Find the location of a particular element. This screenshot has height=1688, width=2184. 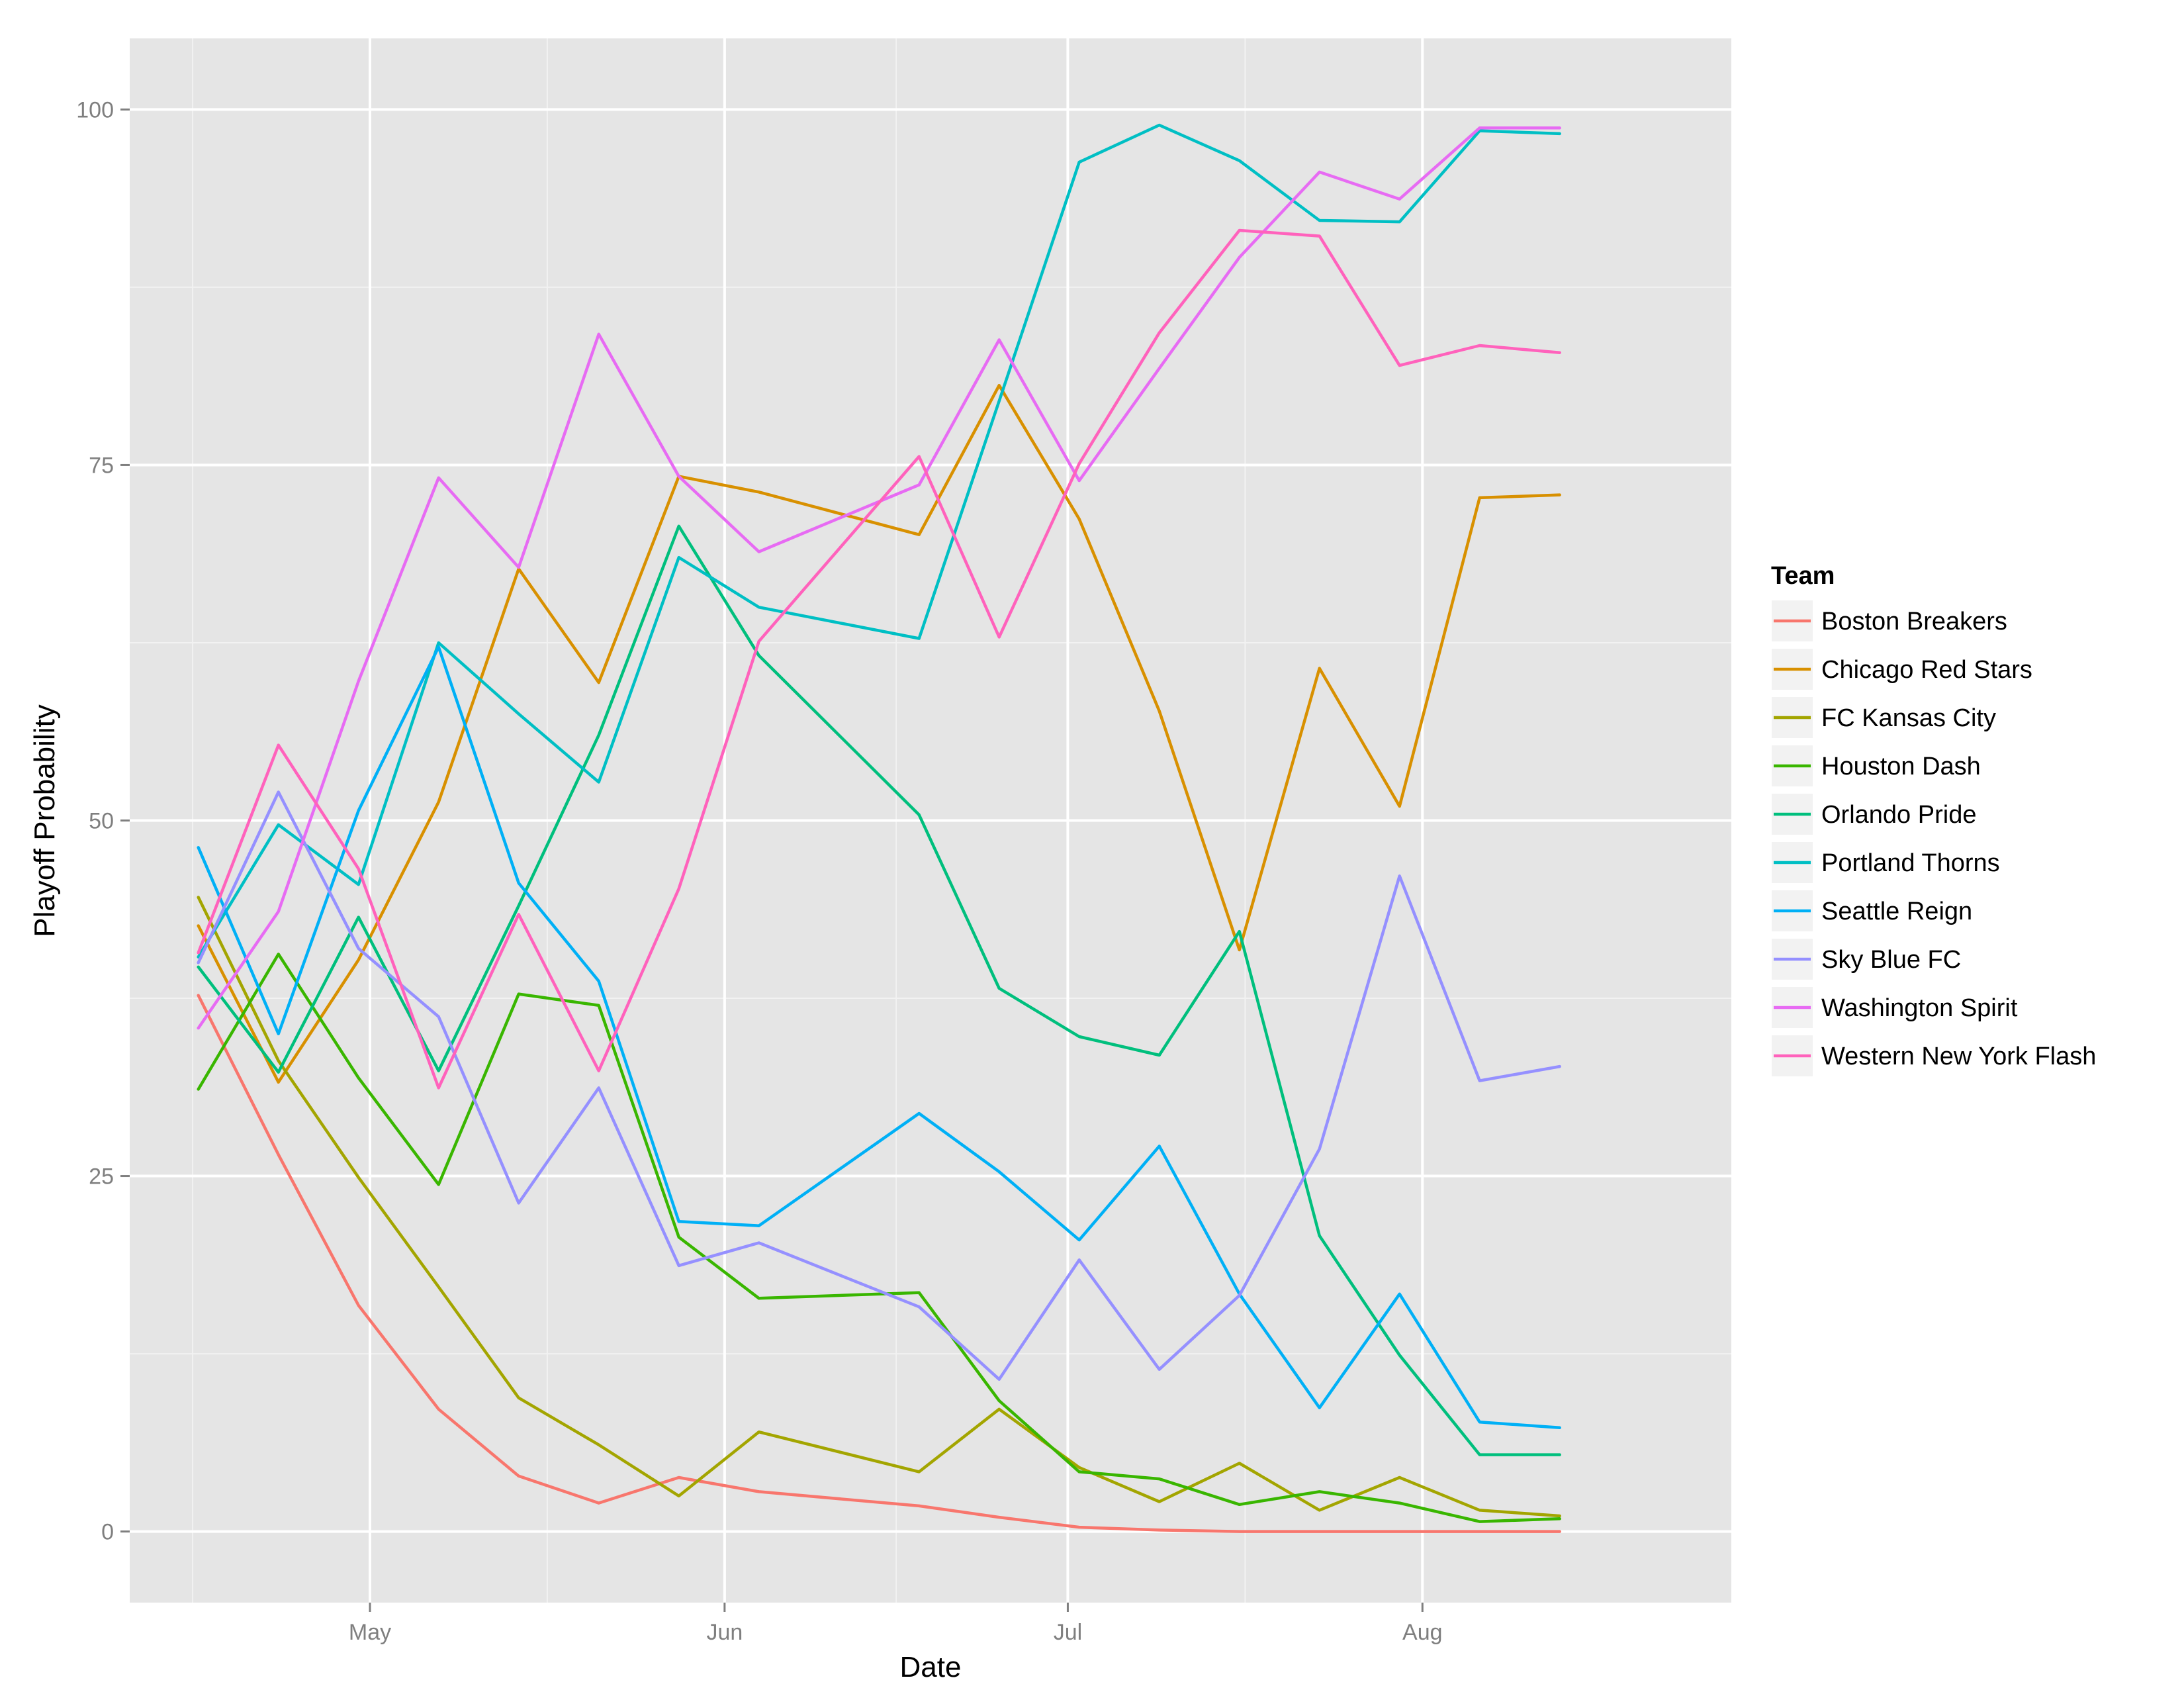

y-axis-title: Playoff Probability is located at coordinates (45, 820).